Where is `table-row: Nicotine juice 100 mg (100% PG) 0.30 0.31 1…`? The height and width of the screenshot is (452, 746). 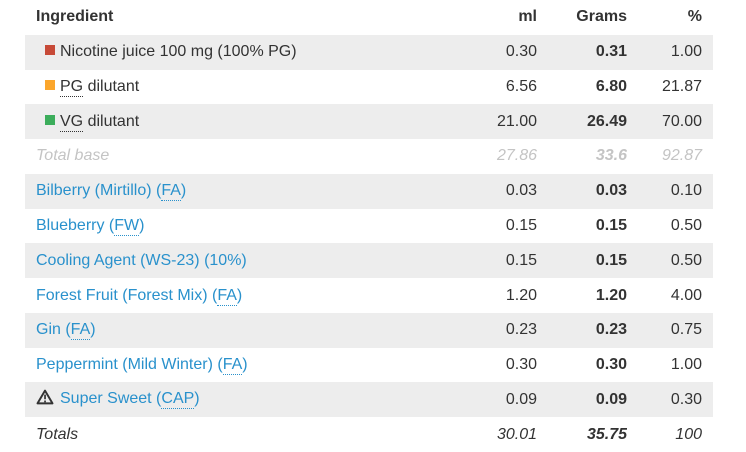
table-row: Nicotine juice 100 mg (100% PG) 0.30 0.31 1… is located at coordinates (369, 52).